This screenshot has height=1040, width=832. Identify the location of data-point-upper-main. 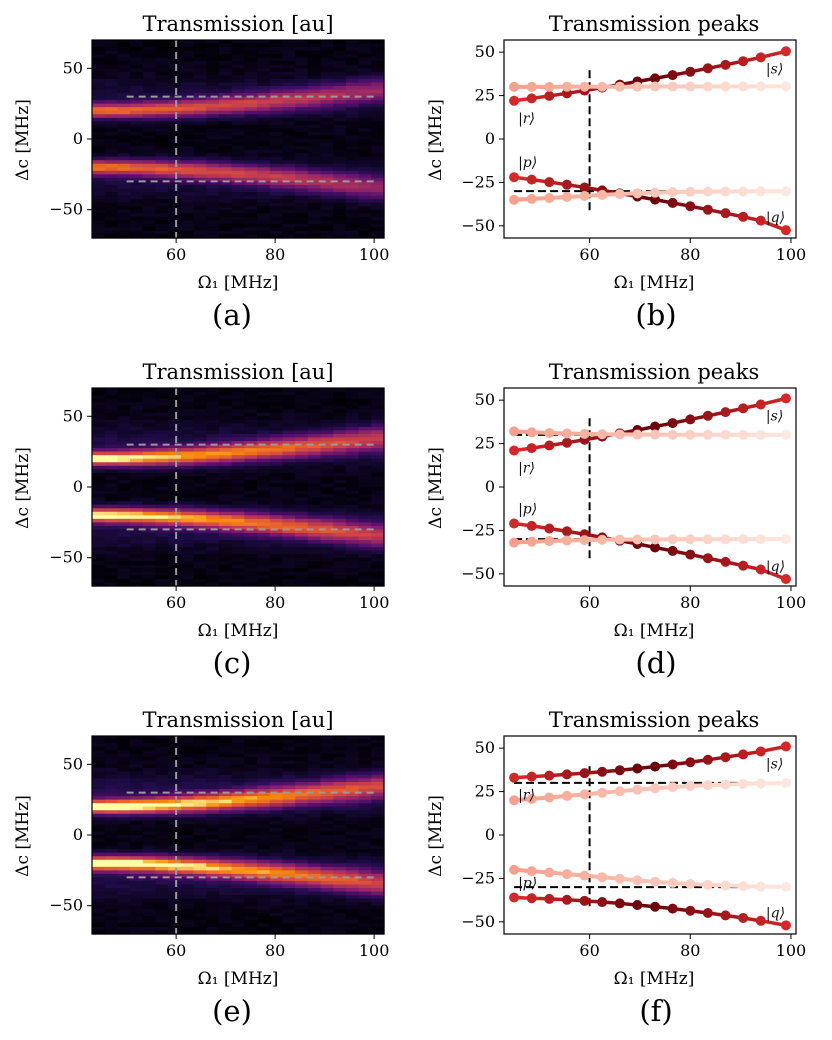
(760, 57).